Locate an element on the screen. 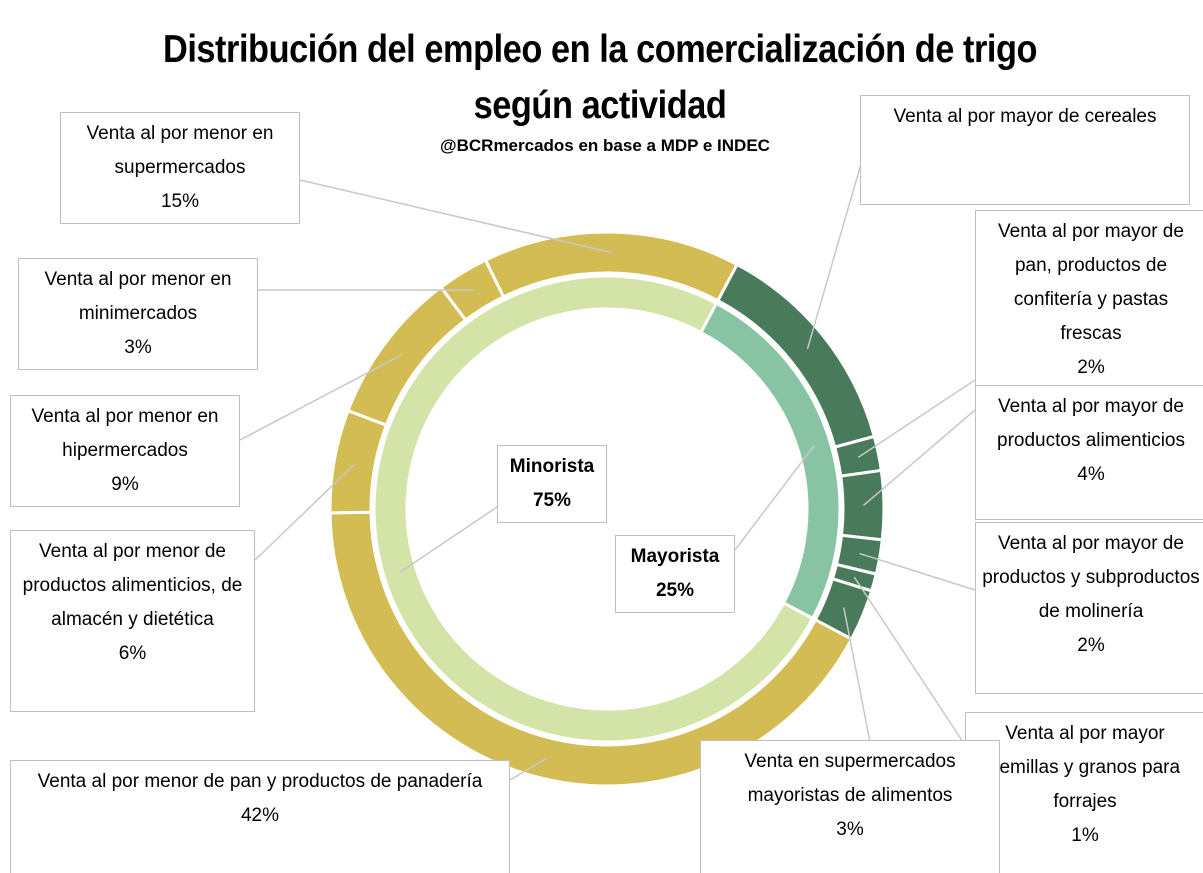 The height and width of the screenshot is (873, 1203). category-label: Venta al por menor en minimercados is located at coordinates (138, 296).